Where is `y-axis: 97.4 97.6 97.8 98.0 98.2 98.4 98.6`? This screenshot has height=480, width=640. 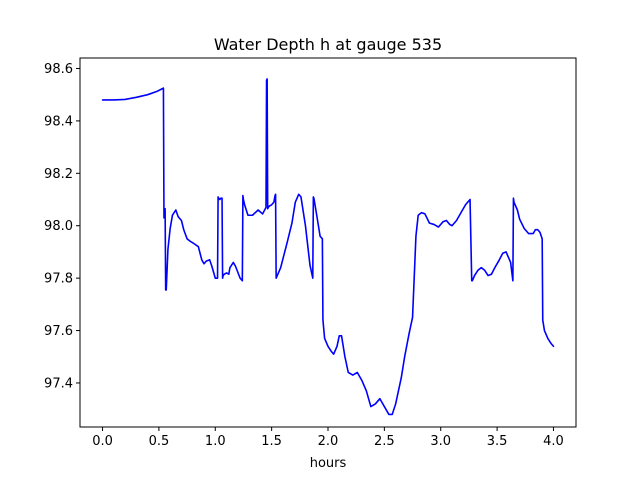
y-axis: 97.4 97.6 97.8 98.0 98.2 98.4 98.6 is located at coordinates (62, 226).